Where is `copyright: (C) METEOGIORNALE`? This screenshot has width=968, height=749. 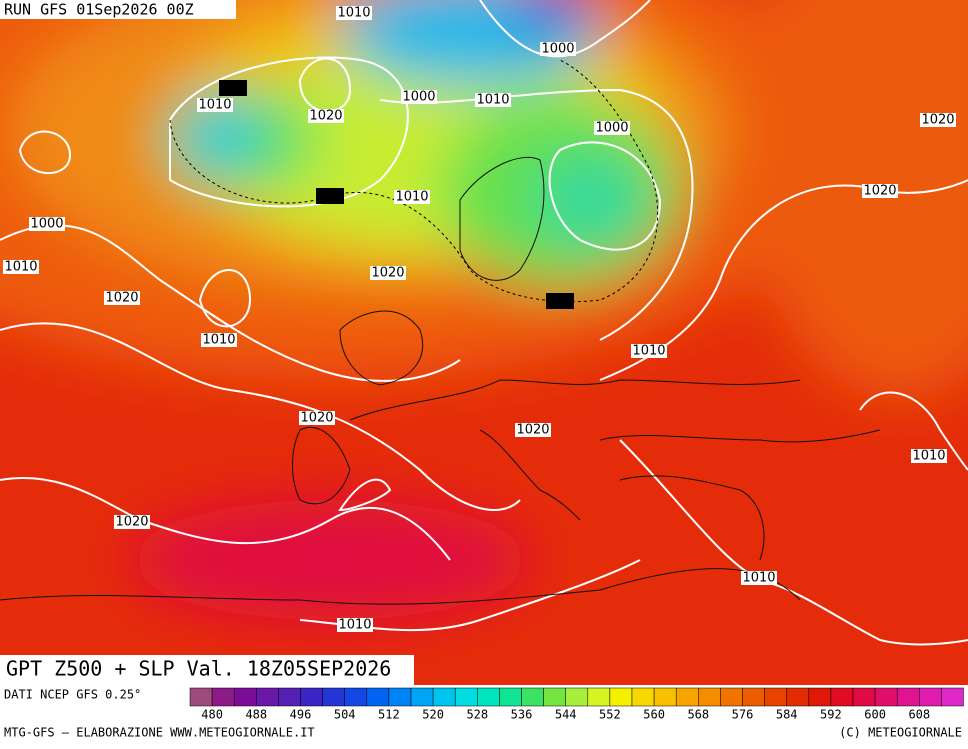 copyright: (C) METEOGIORNALE is located at coordinates (900, 733).